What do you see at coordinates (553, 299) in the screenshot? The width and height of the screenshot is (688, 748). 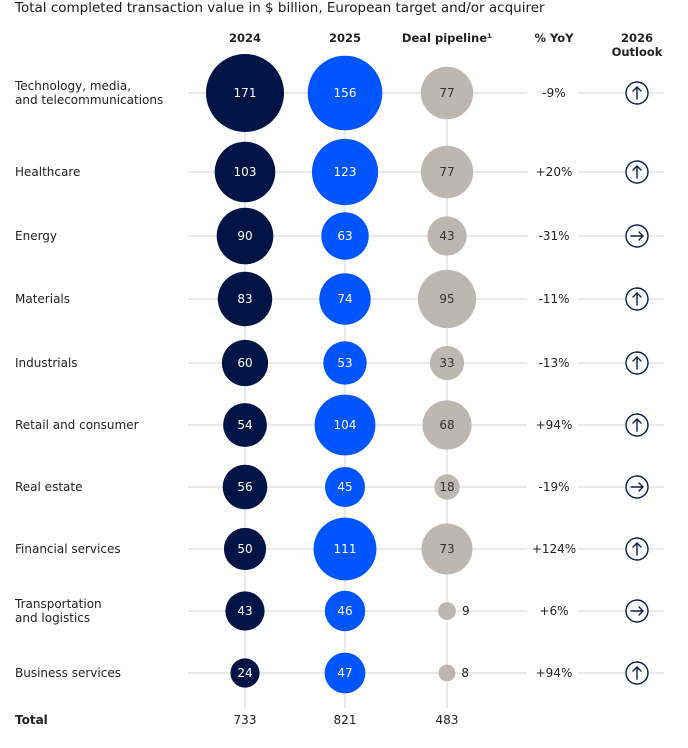 I see `yoy-value: -11%` at bounding box center [553, 299].